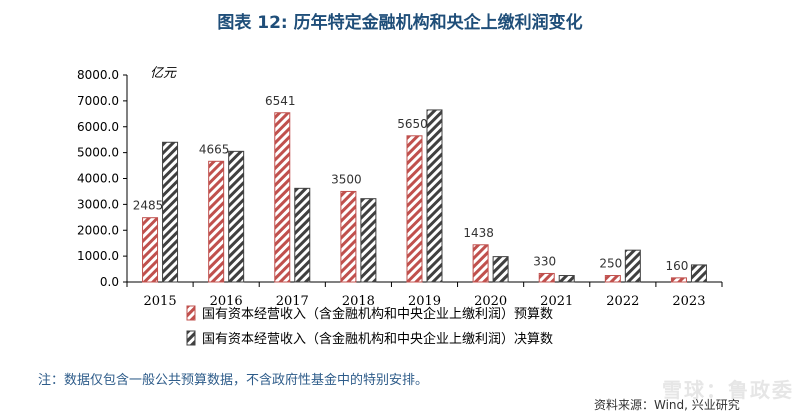 The height and width of the screenshot is (420, 800). I want to click on data-label: 4665, so click(214, 149).